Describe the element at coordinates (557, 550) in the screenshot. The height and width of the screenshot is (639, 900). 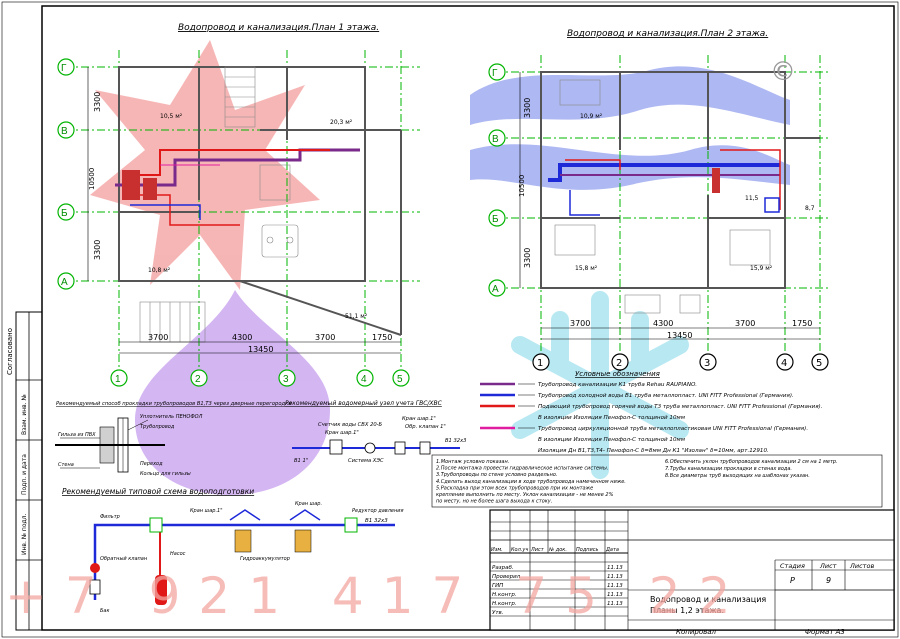
I see `title-block-header-cell: № док.` at that location.